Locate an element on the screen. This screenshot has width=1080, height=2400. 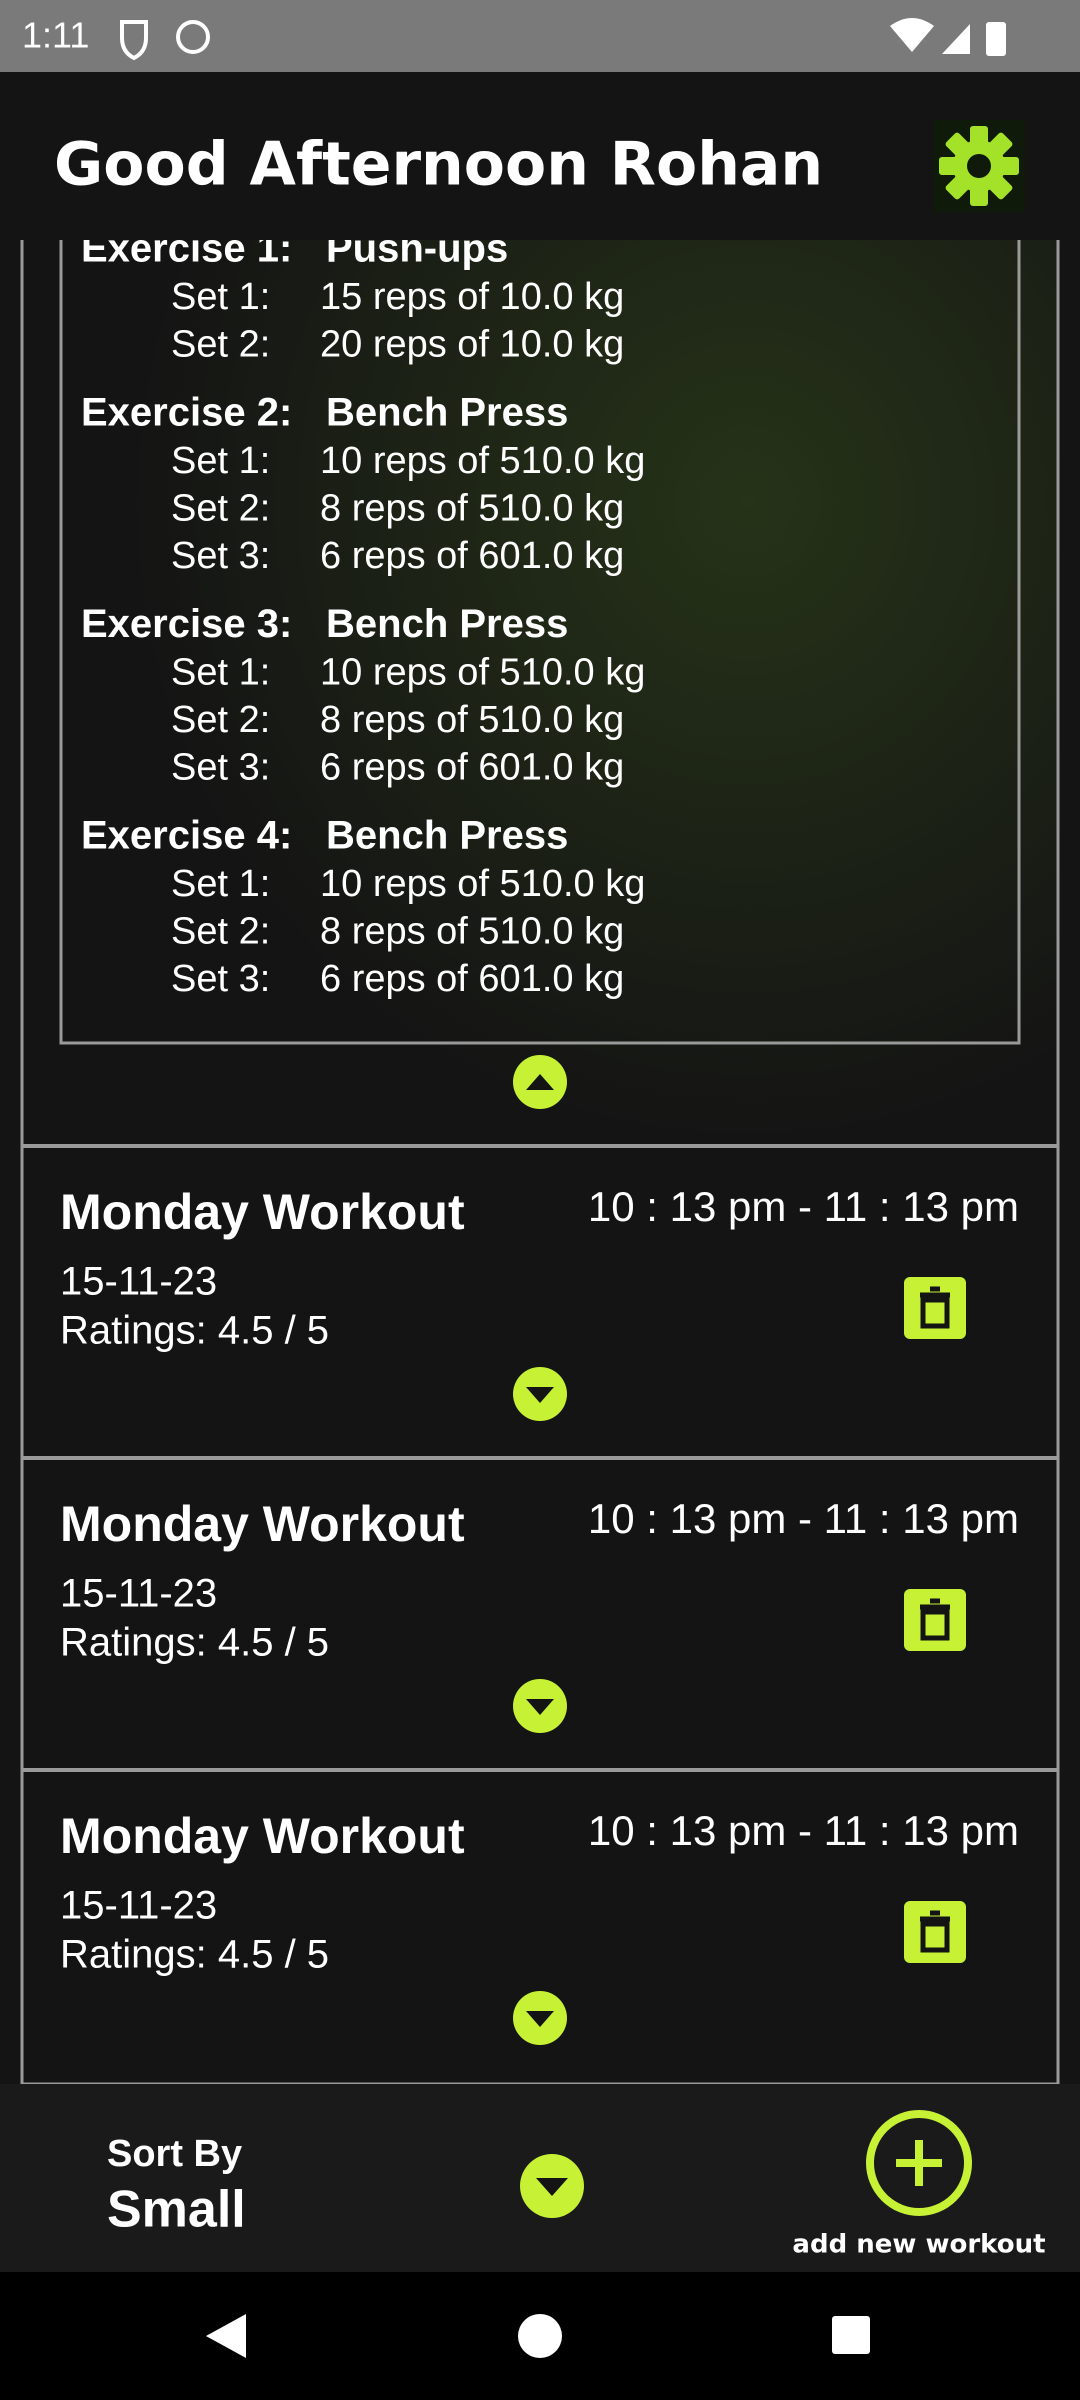
settings-icon is located at coordinates (979, 166).